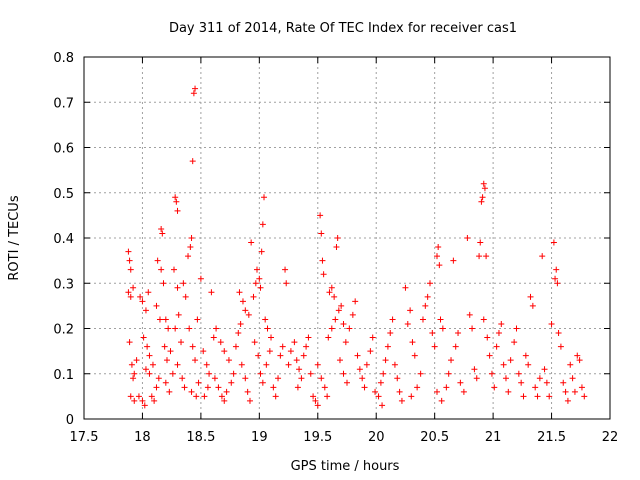  Describe the element at coordinates (493, 437) in the screenshot. I see `x-tick-label: 21` at that location.